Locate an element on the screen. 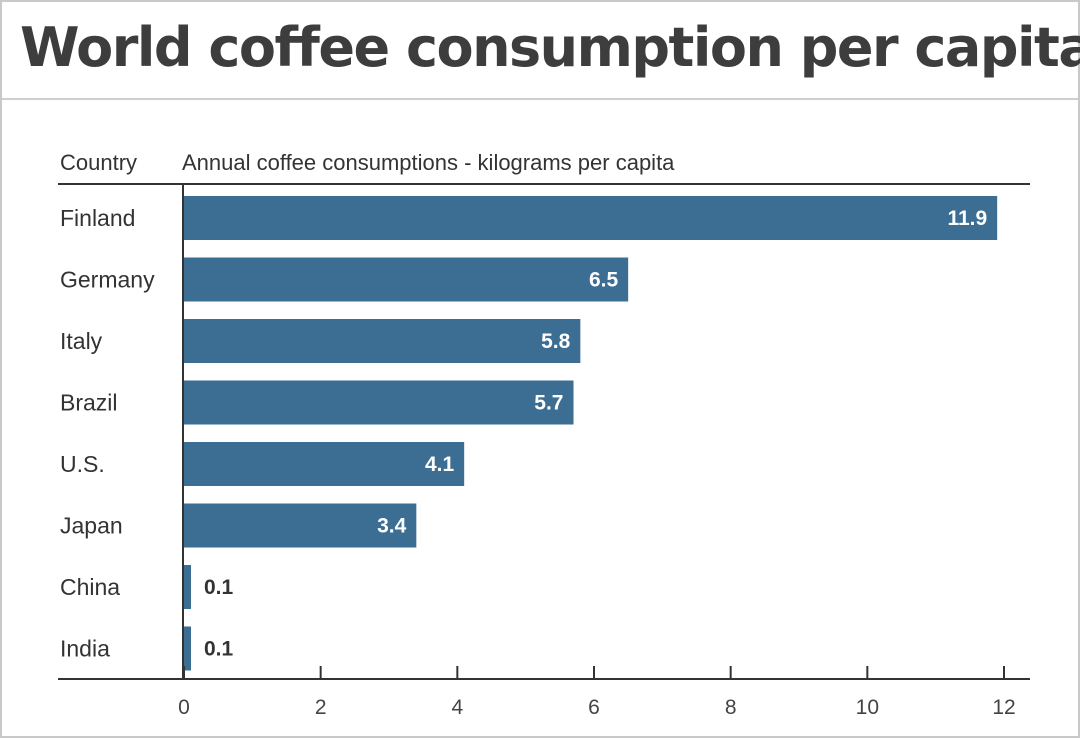 Image resolution: width=1080 pixels, height=738 pixels. category-label-italy: Italy is located at coordinates (81, 341).